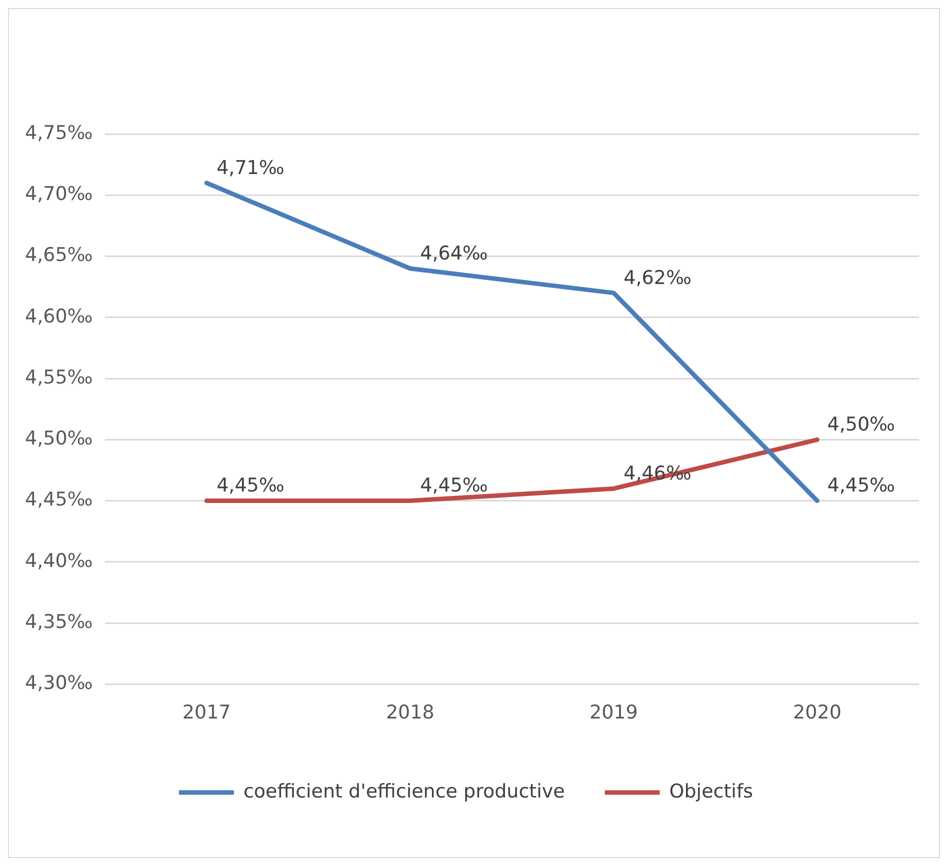  What do you see at coordinates (58, 377) in the screenshot?
I see `y-tick-label: 4,55‰` at bounding box center [58, 377].